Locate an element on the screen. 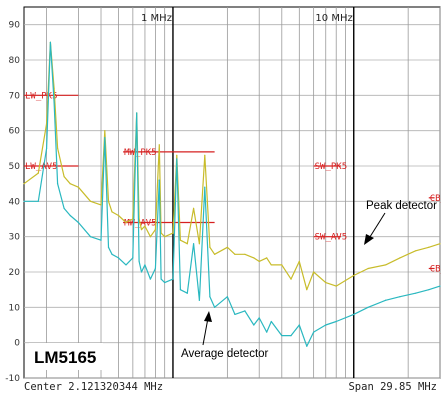  y-tick-label: 20 is located at coordinates (15, 273).